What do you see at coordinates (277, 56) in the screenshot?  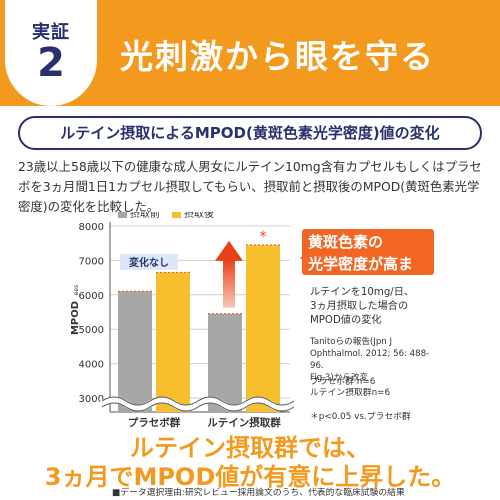 I see `page-title: 光刺激から眼を守る` at bounding box center [277, 56].